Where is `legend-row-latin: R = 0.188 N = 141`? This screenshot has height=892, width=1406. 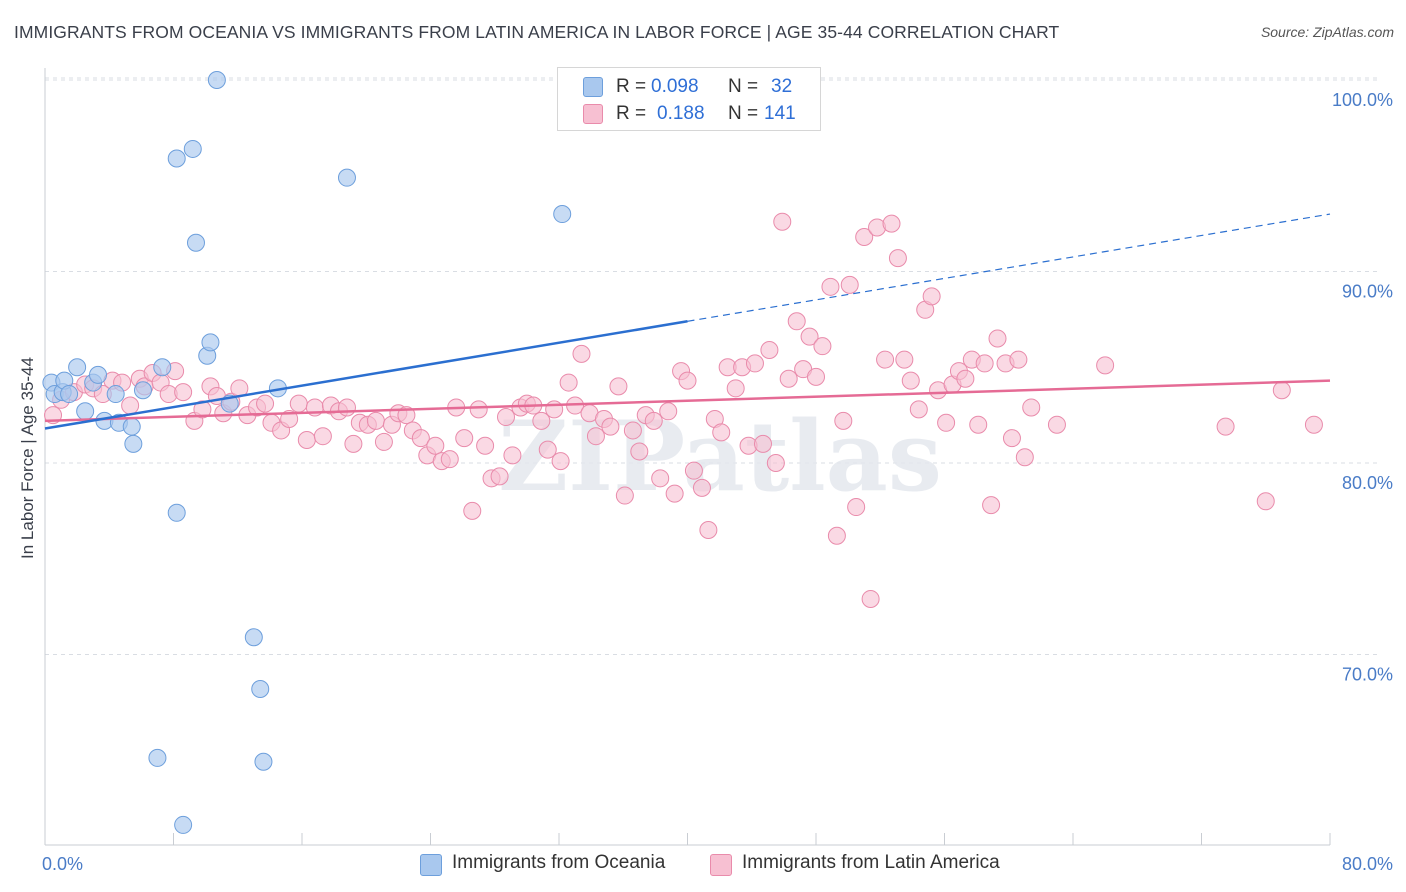 legend-row-latin: R = 0.188 N = 141 is located at coordinates (689, 114).